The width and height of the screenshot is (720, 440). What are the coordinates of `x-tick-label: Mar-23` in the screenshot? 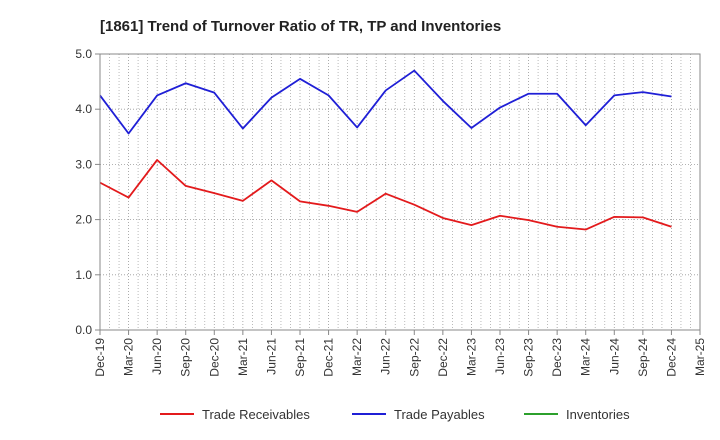 It's located at (471, 357).